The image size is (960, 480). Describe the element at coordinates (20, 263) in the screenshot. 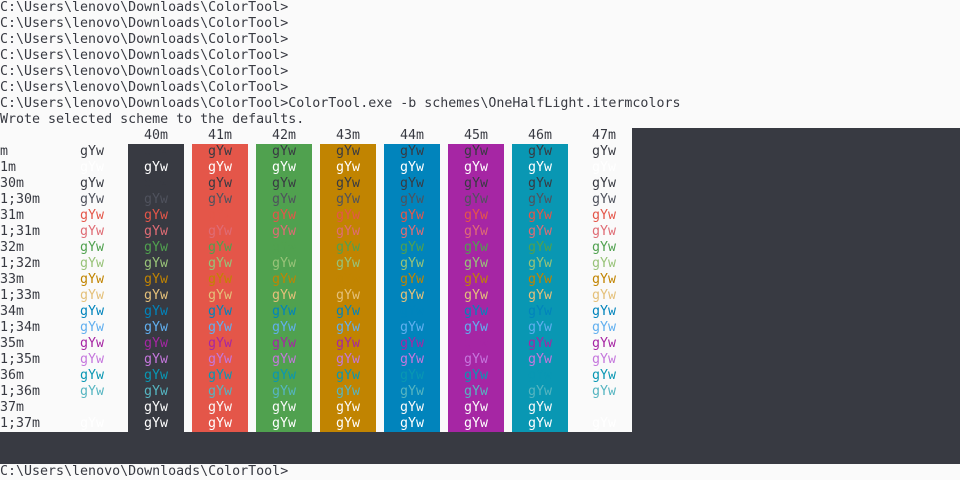

I see `row-label: 1;32m` at that location.